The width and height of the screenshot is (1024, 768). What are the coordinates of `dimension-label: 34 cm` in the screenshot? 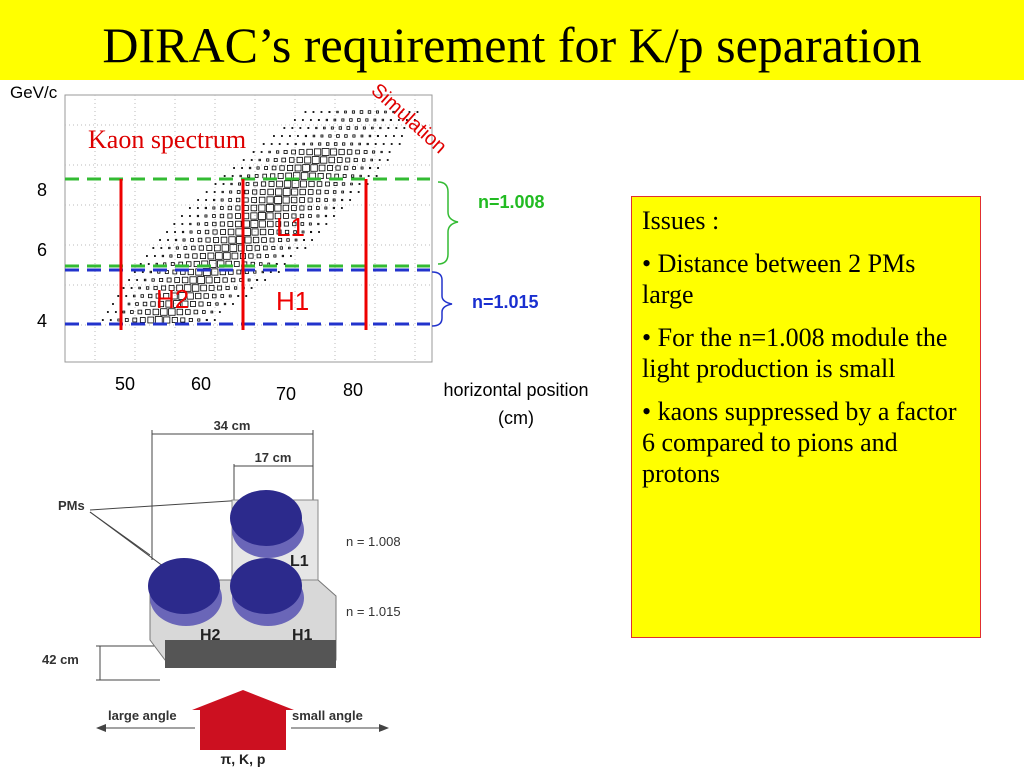 It's located at (232, 425).